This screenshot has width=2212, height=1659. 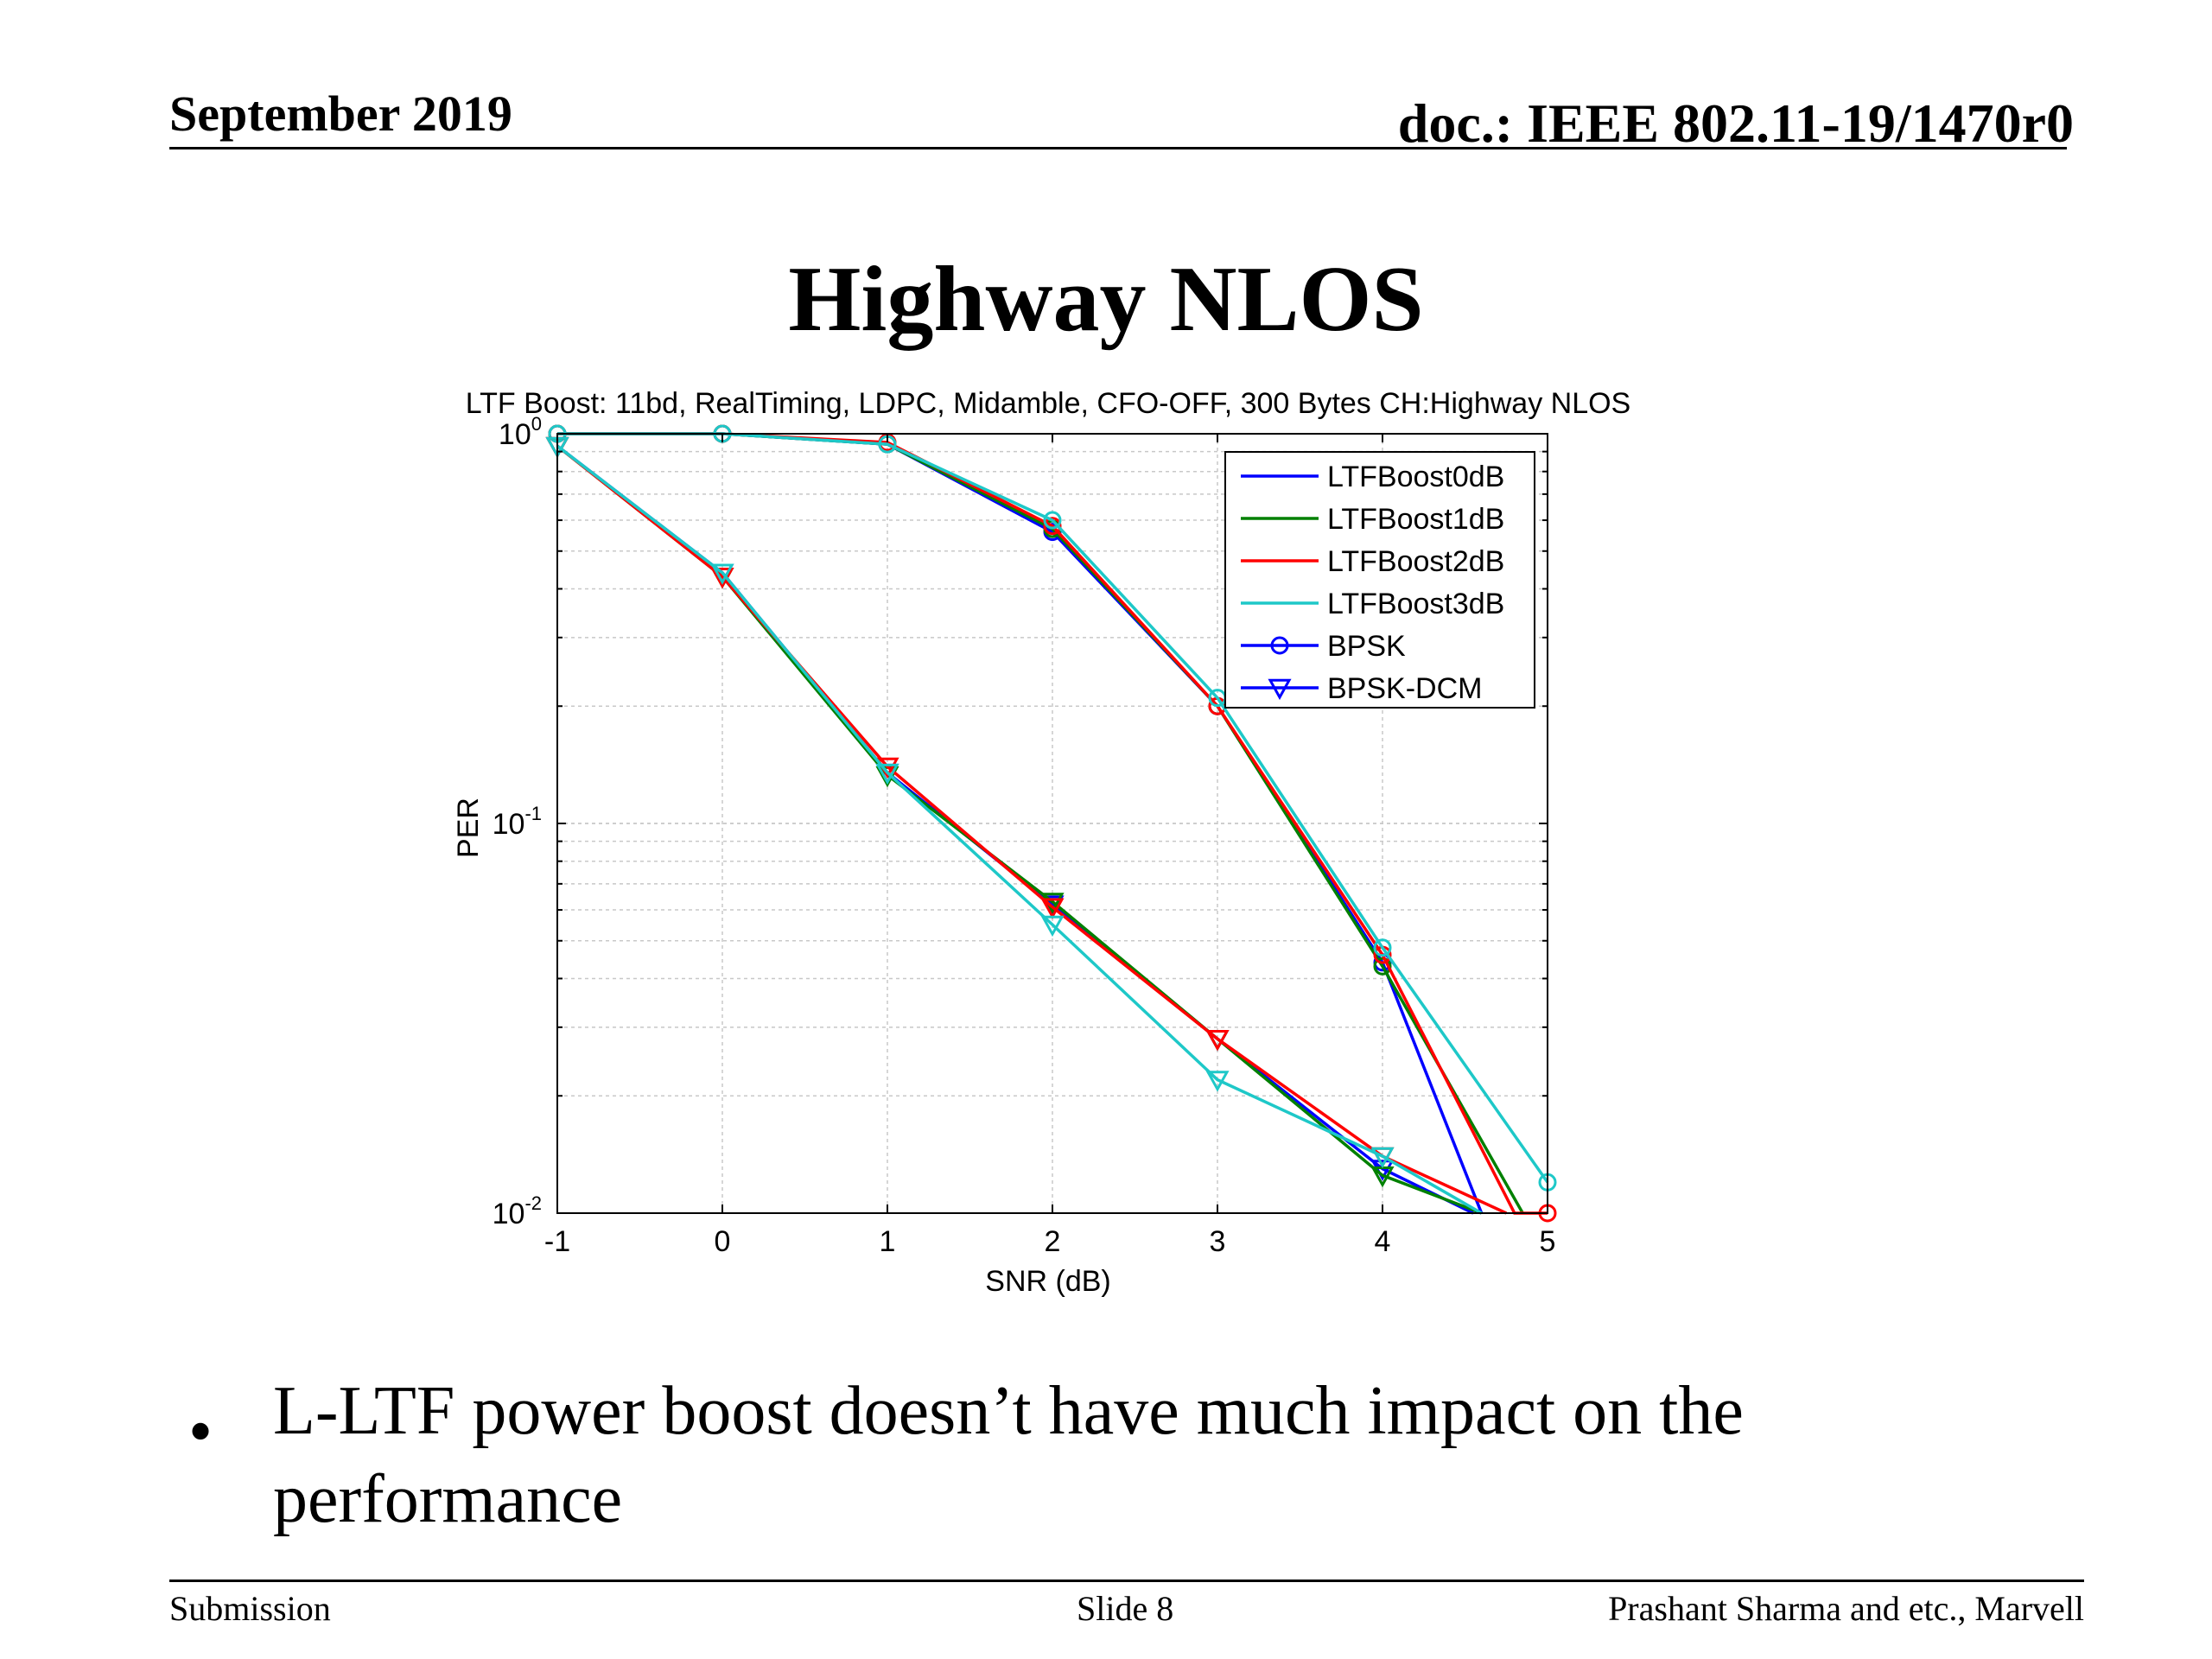 I want to click on y-tick-label: 10⁻², so click(x=517, y=1211).